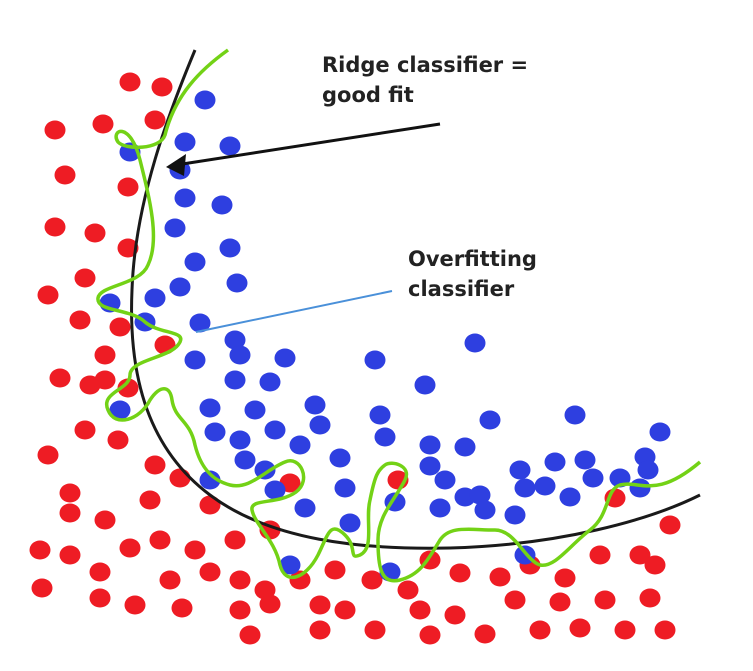 The width and height of the screenshot is (753, 671). I want to click on ridge-label: Ridge classifier = good fit, so click(425, 80).